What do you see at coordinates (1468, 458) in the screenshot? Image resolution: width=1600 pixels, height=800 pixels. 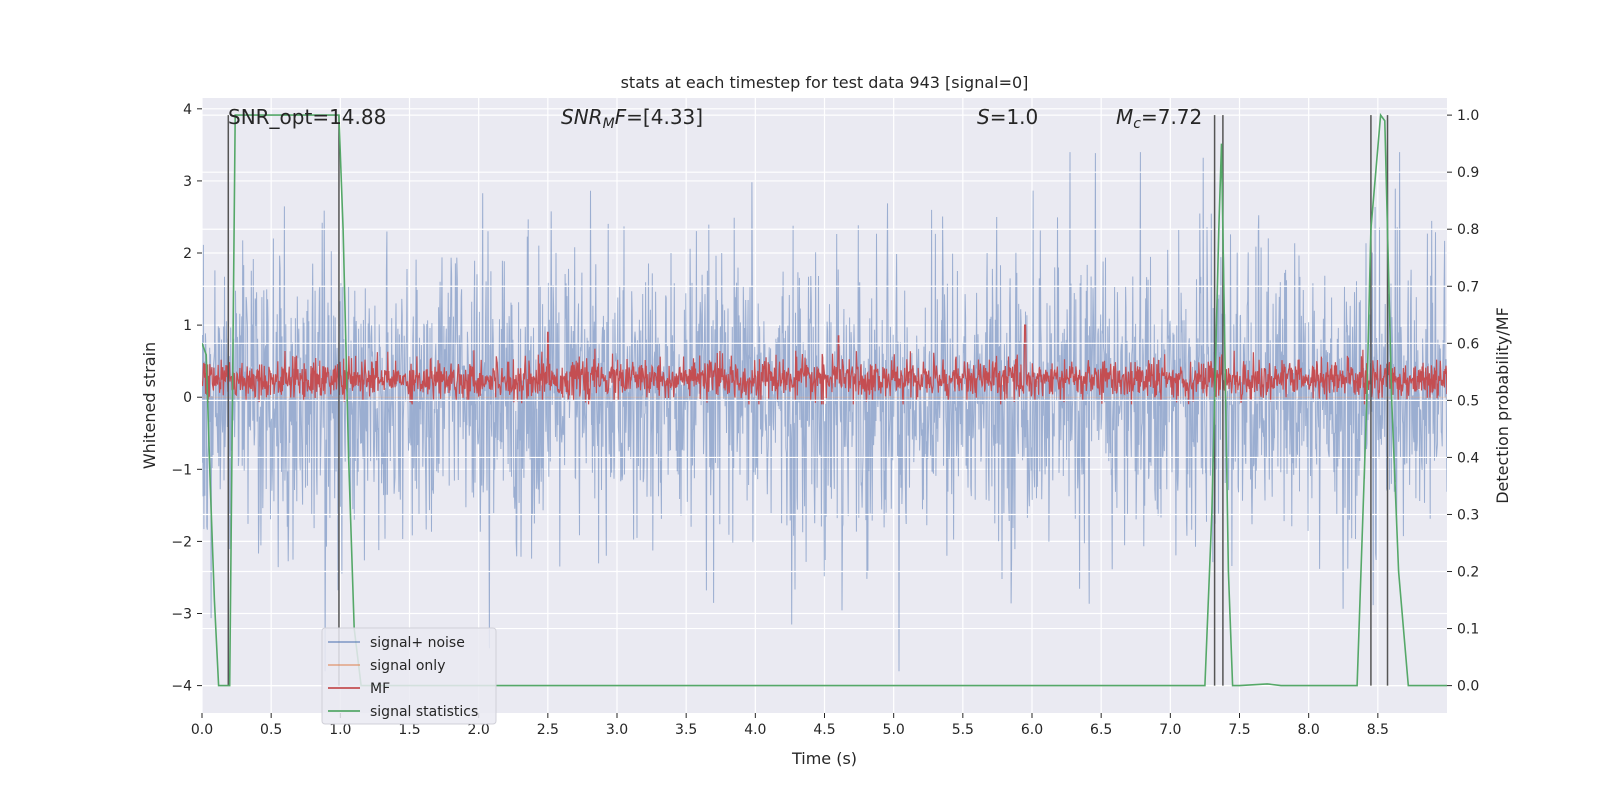 I see `y2-tick-label: 0.4` at bounding box center [1468, 458].